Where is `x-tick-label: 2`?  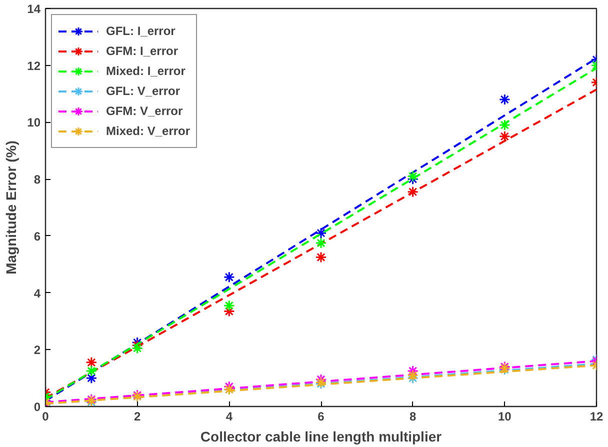 x-tick-label: 2 is located at coordinates (137, 417).